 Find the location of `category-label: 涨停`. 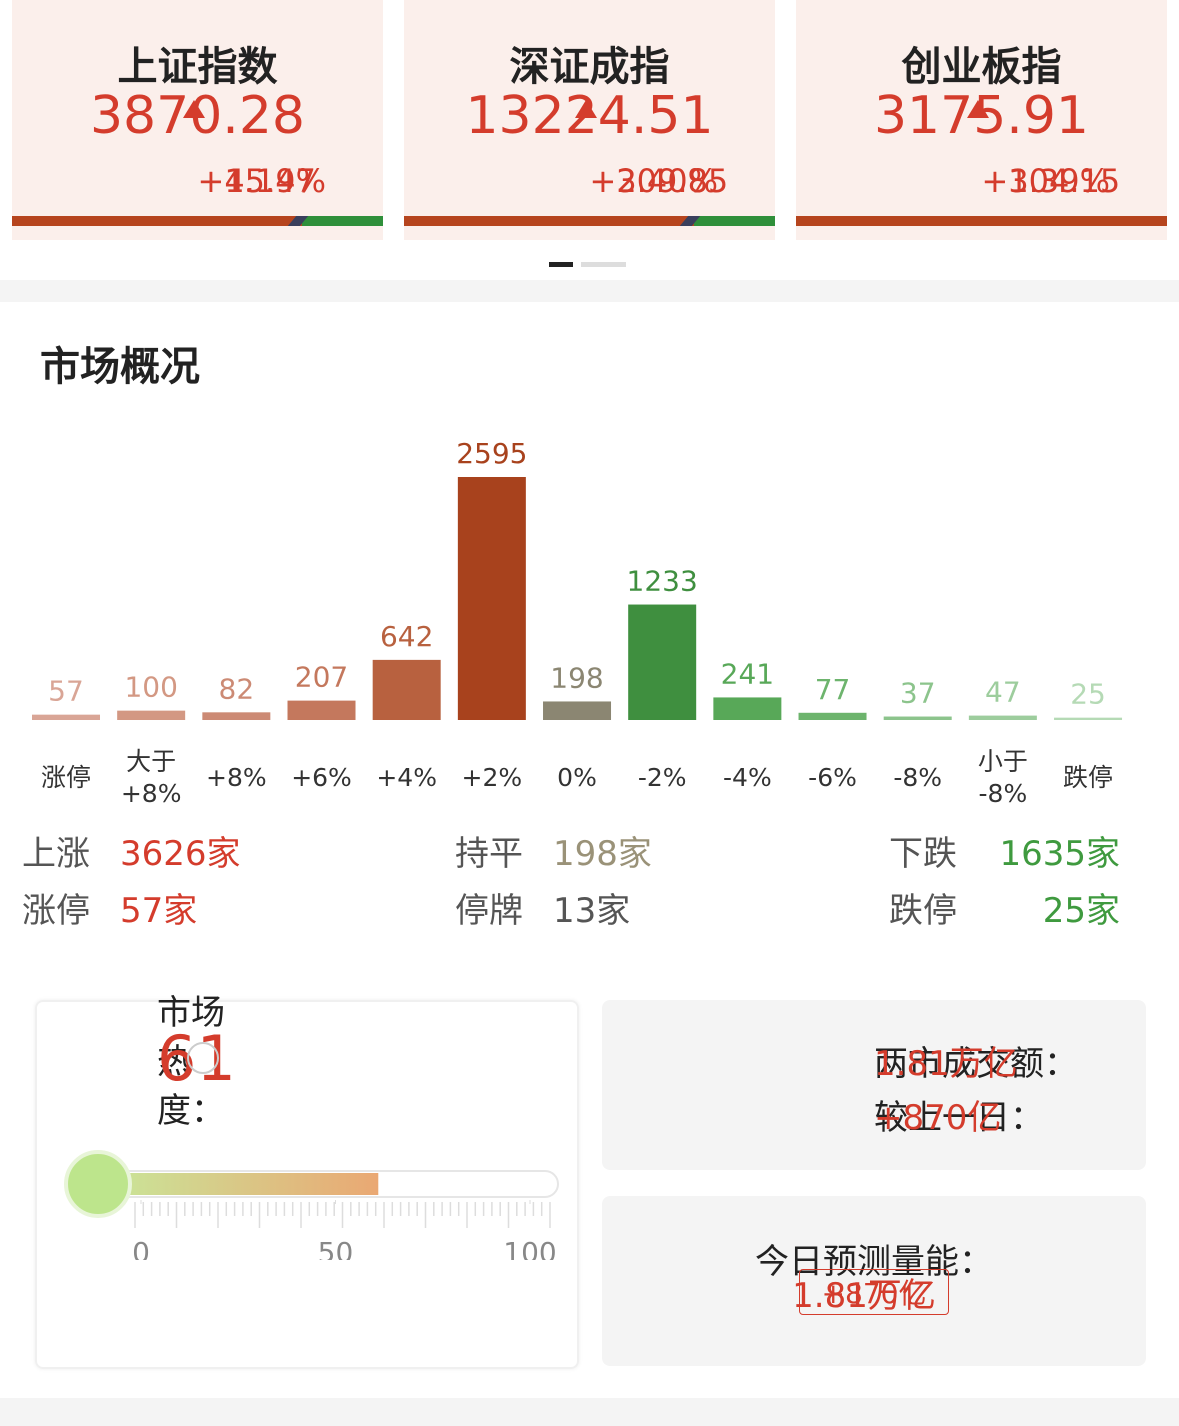

category-label: 涨停 is located at coordinates (65, 777).